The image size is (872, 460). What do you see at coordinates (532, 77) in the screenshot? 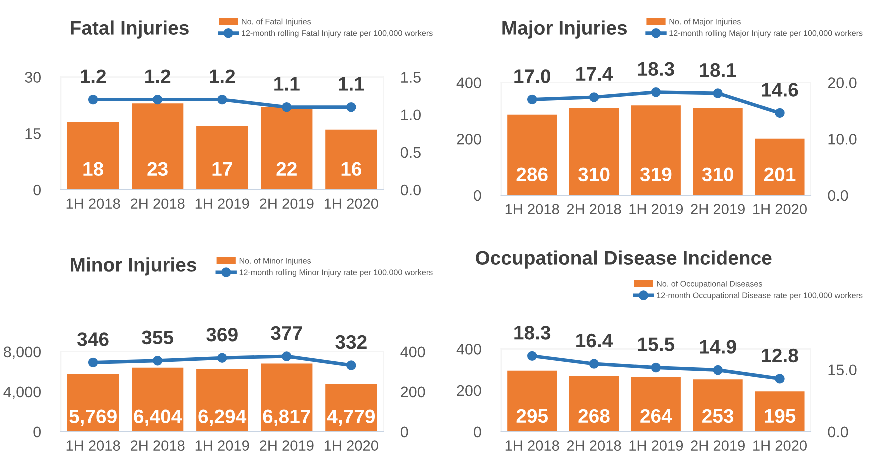
I see `data-label: 17.0` at bounding box center [532, 77].